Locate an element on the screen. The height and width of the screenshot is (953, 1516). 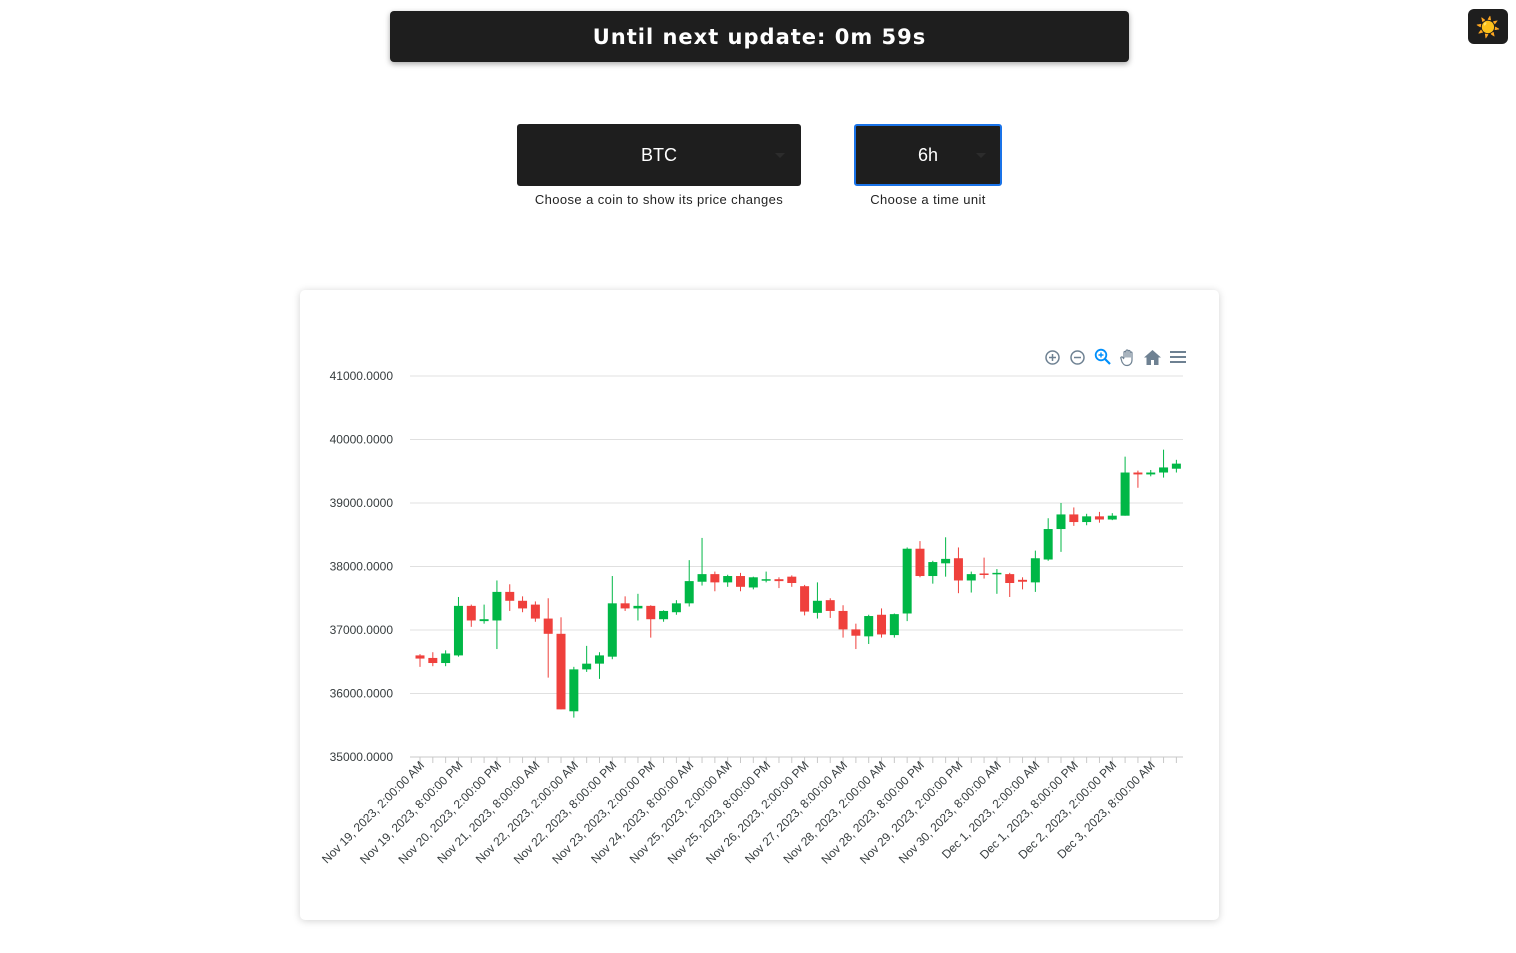
selection-zoom-icon is located at coordinates (1102, 357).